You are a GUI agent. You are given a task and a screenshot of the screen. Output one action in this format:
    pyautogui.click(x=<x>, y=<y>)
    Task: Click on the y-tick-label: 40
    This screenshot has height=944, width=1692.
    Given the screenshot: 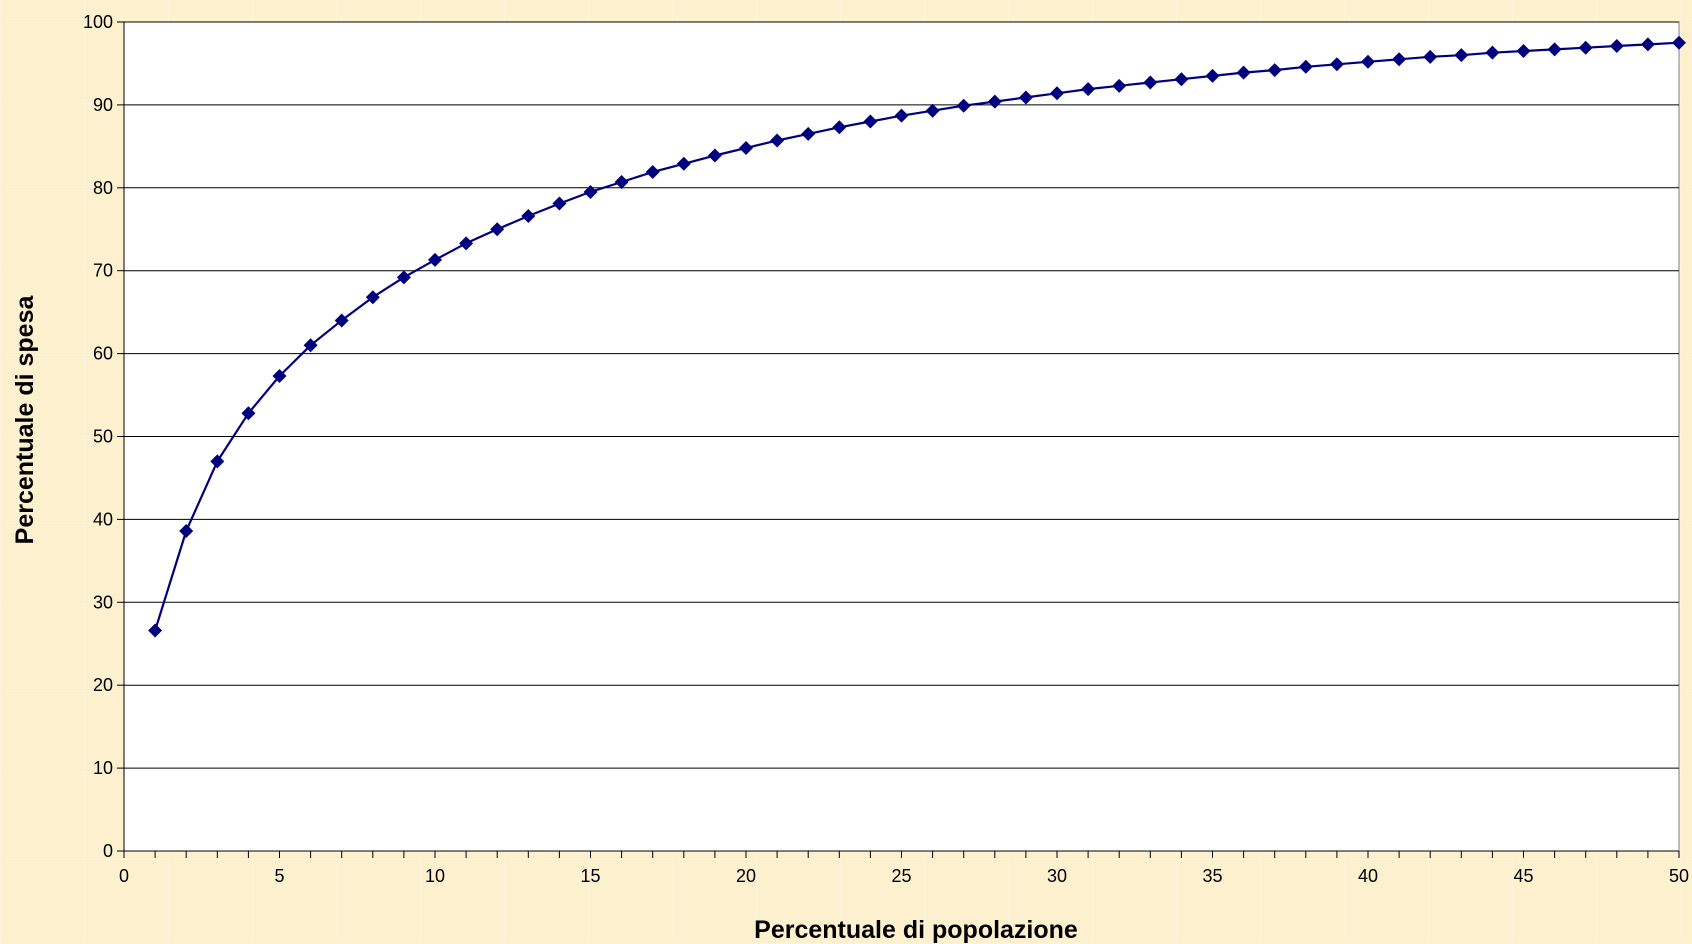 What is the action you would take?
    pyautogui.click(x=103, y=519)
    